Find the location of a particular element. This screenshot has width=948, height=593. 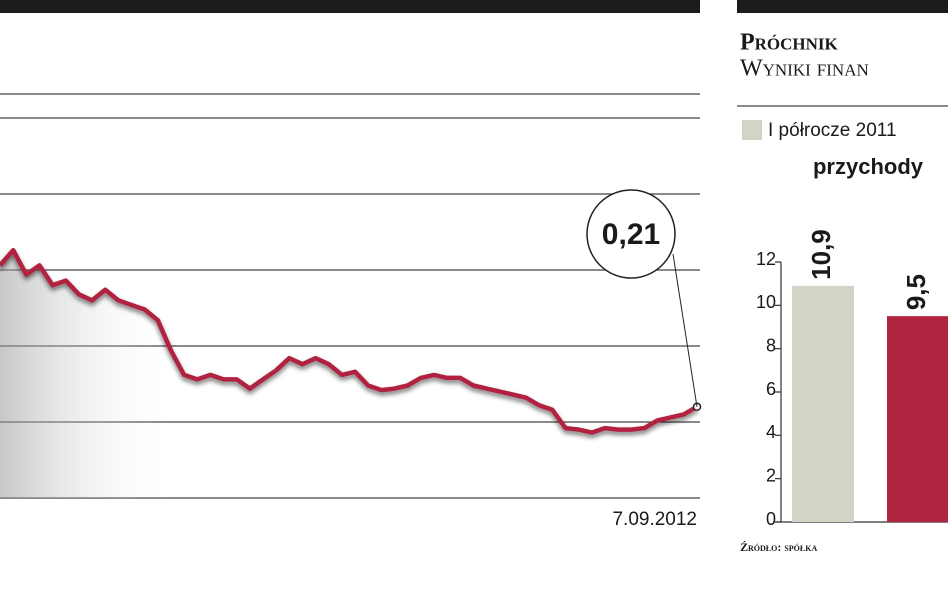

y-tick-label: 8 is located at coordinates (771, 345).